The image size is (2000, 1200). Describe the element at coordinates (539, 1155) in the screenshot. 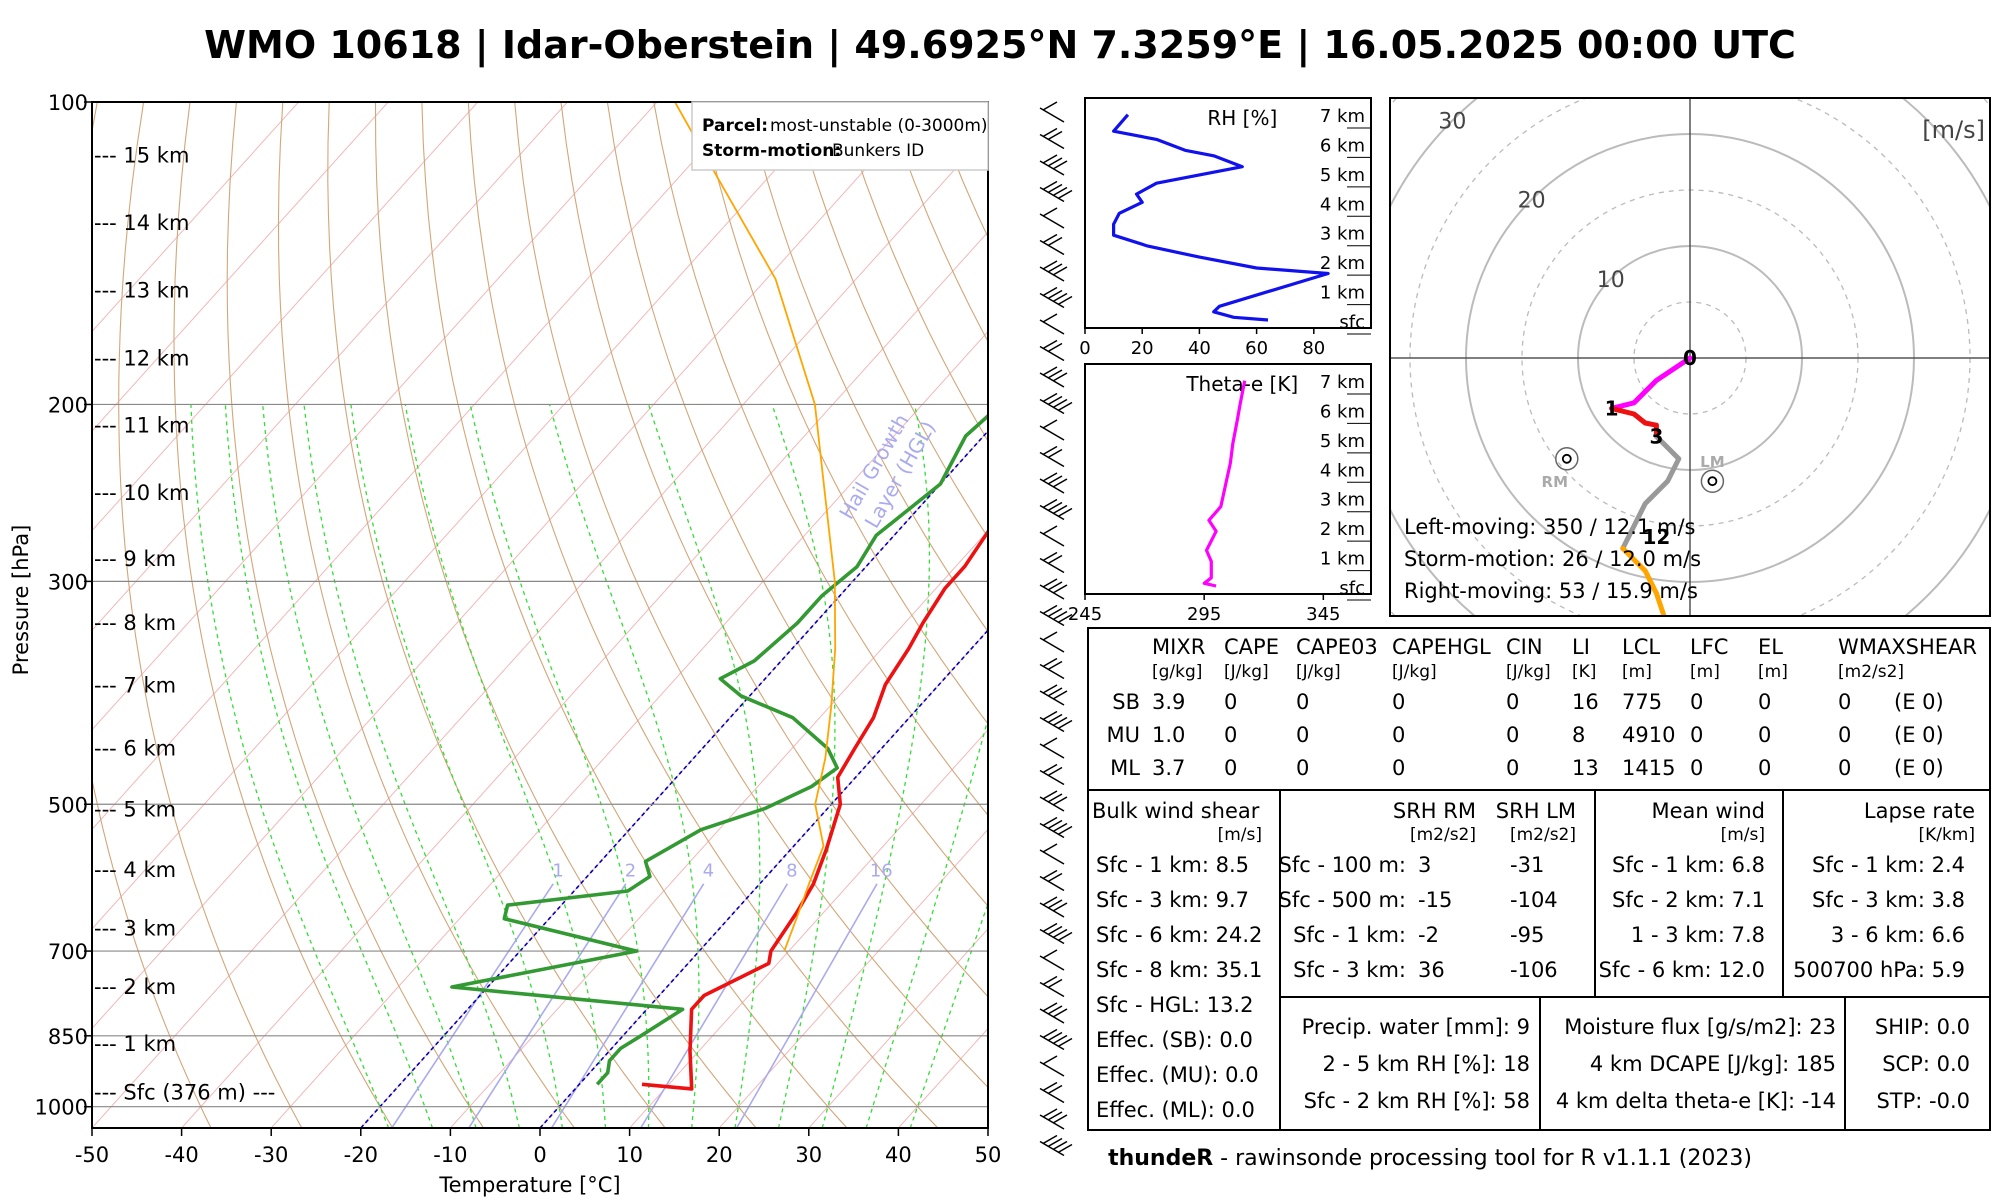

I see `x-tick-label: 0` at that location.